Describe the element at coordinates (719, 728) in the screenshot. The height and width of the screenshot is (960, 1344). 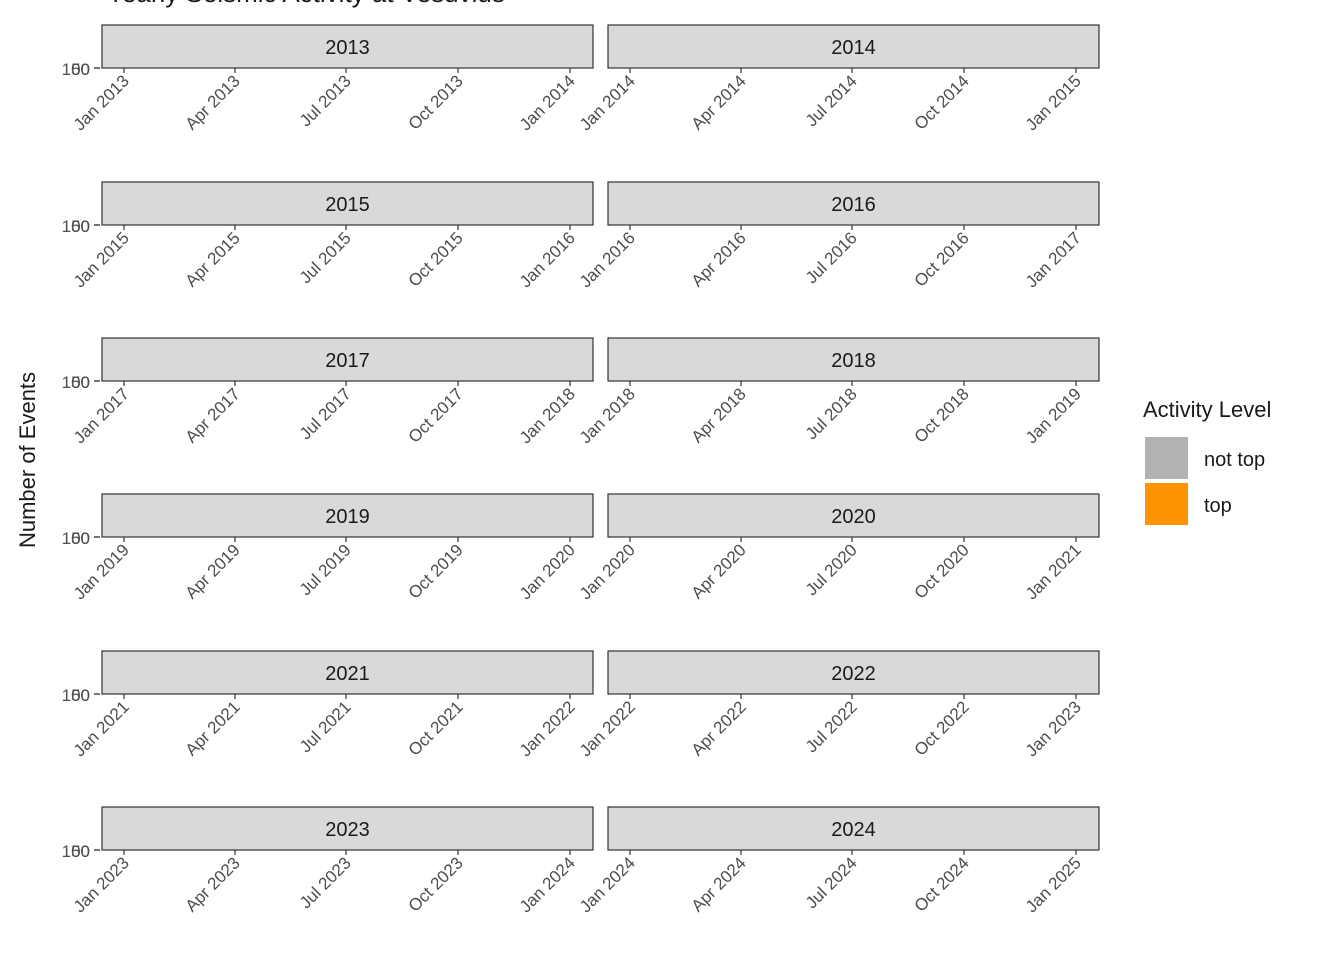
I see `x-tick-label: Apr 2022` at that location.